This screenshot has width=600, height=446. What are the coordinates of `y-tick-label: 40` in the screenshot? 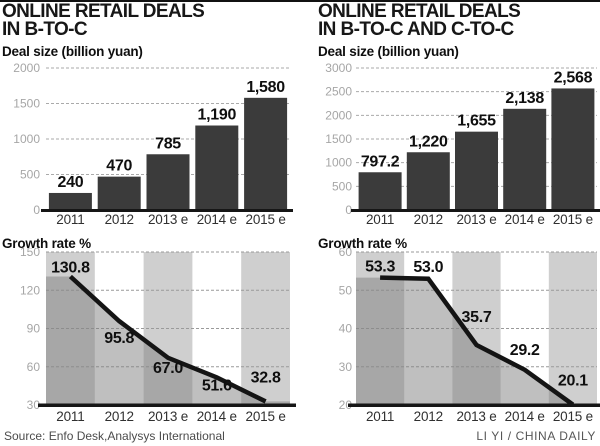 It's located at (346, 329).